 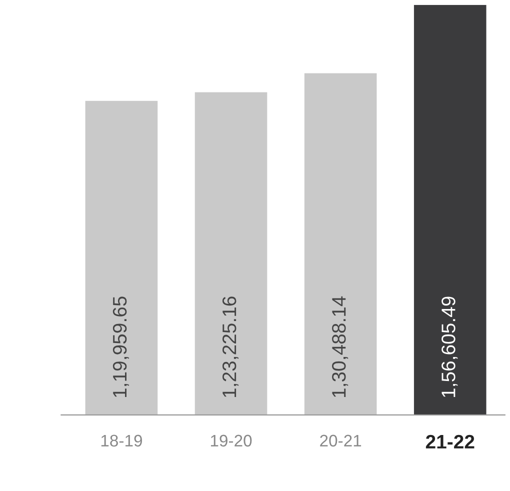 What do you see at coordinates (450, 441) in the screenshot?
I see `x-tick-label: 21-22` at bounding box center [450, 441].